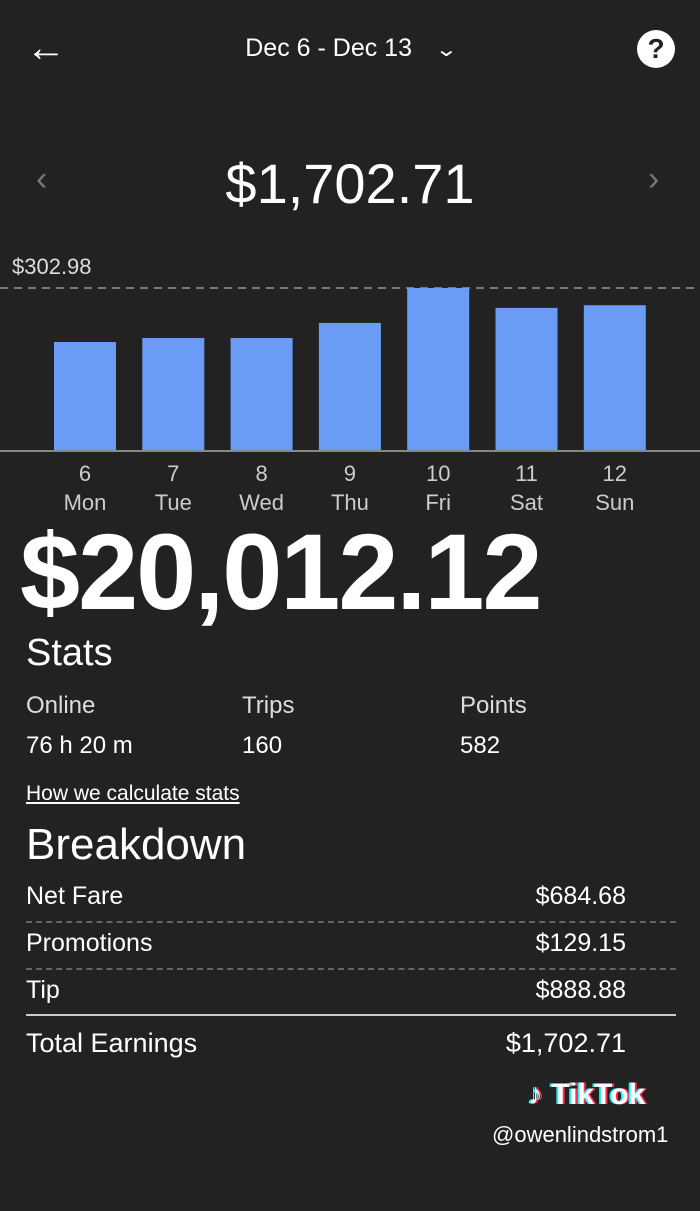  I want to click on chevron-left-icon: ‹, so click(42, 179).